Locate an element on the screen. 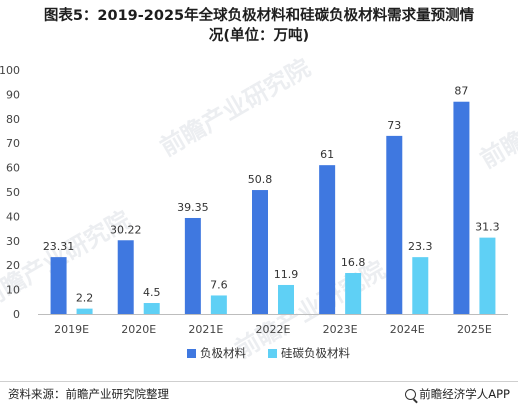  legend-label: 负极材料 is located at coordinates (223, 353).